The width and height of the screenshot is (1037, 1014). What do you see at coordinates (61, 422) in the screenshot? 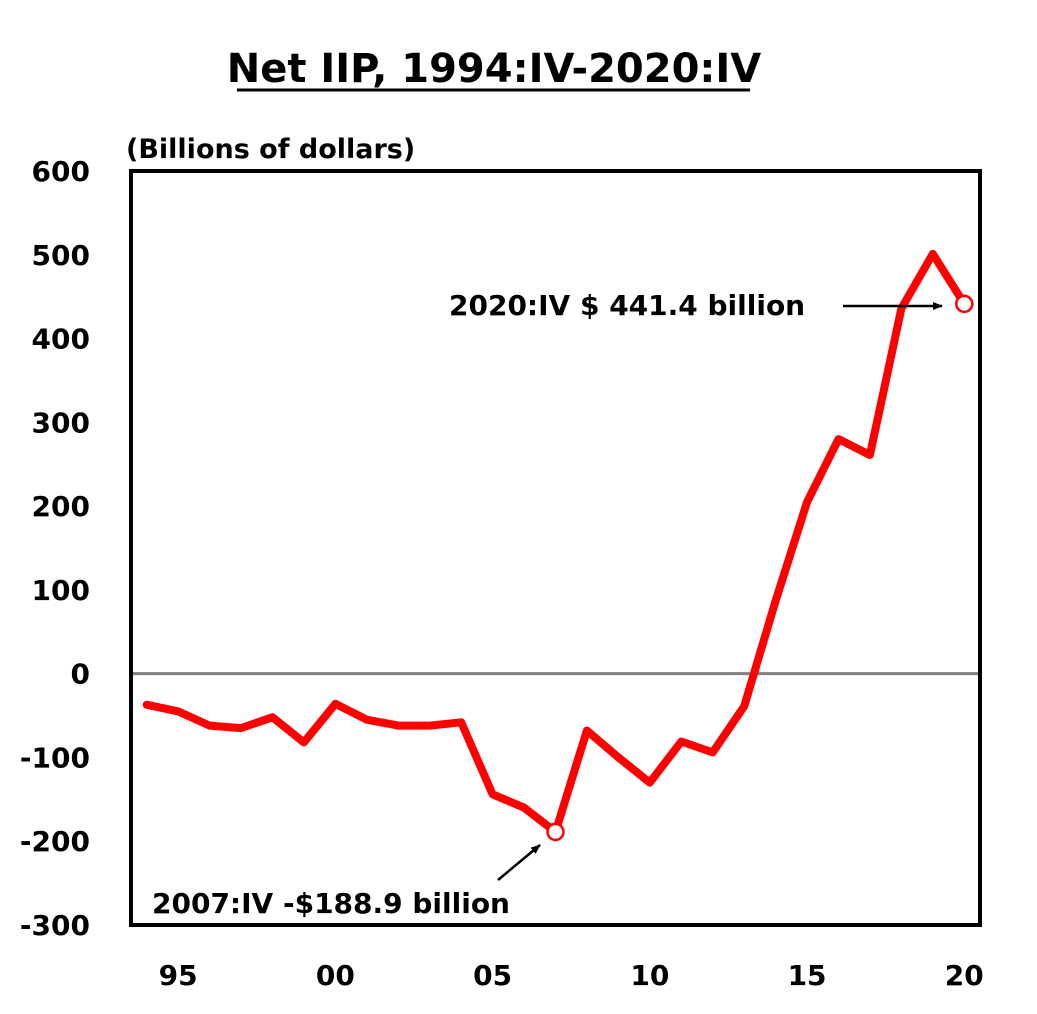
I see `y-tick-label: 300` at bounding box center [61, 422].